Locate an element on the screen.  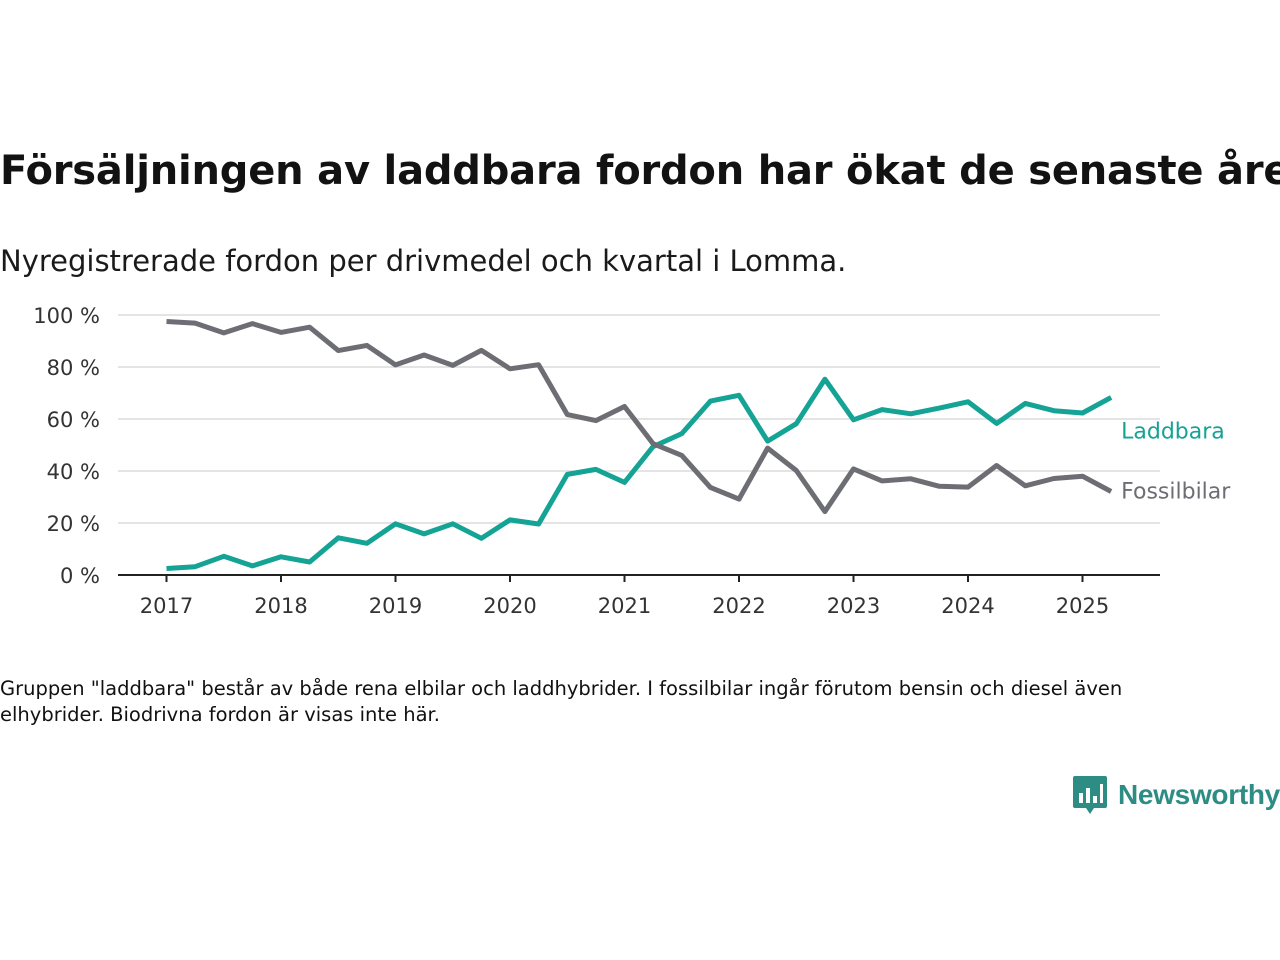
x-tick-label: 2017 is located at coordinates (166, 606).